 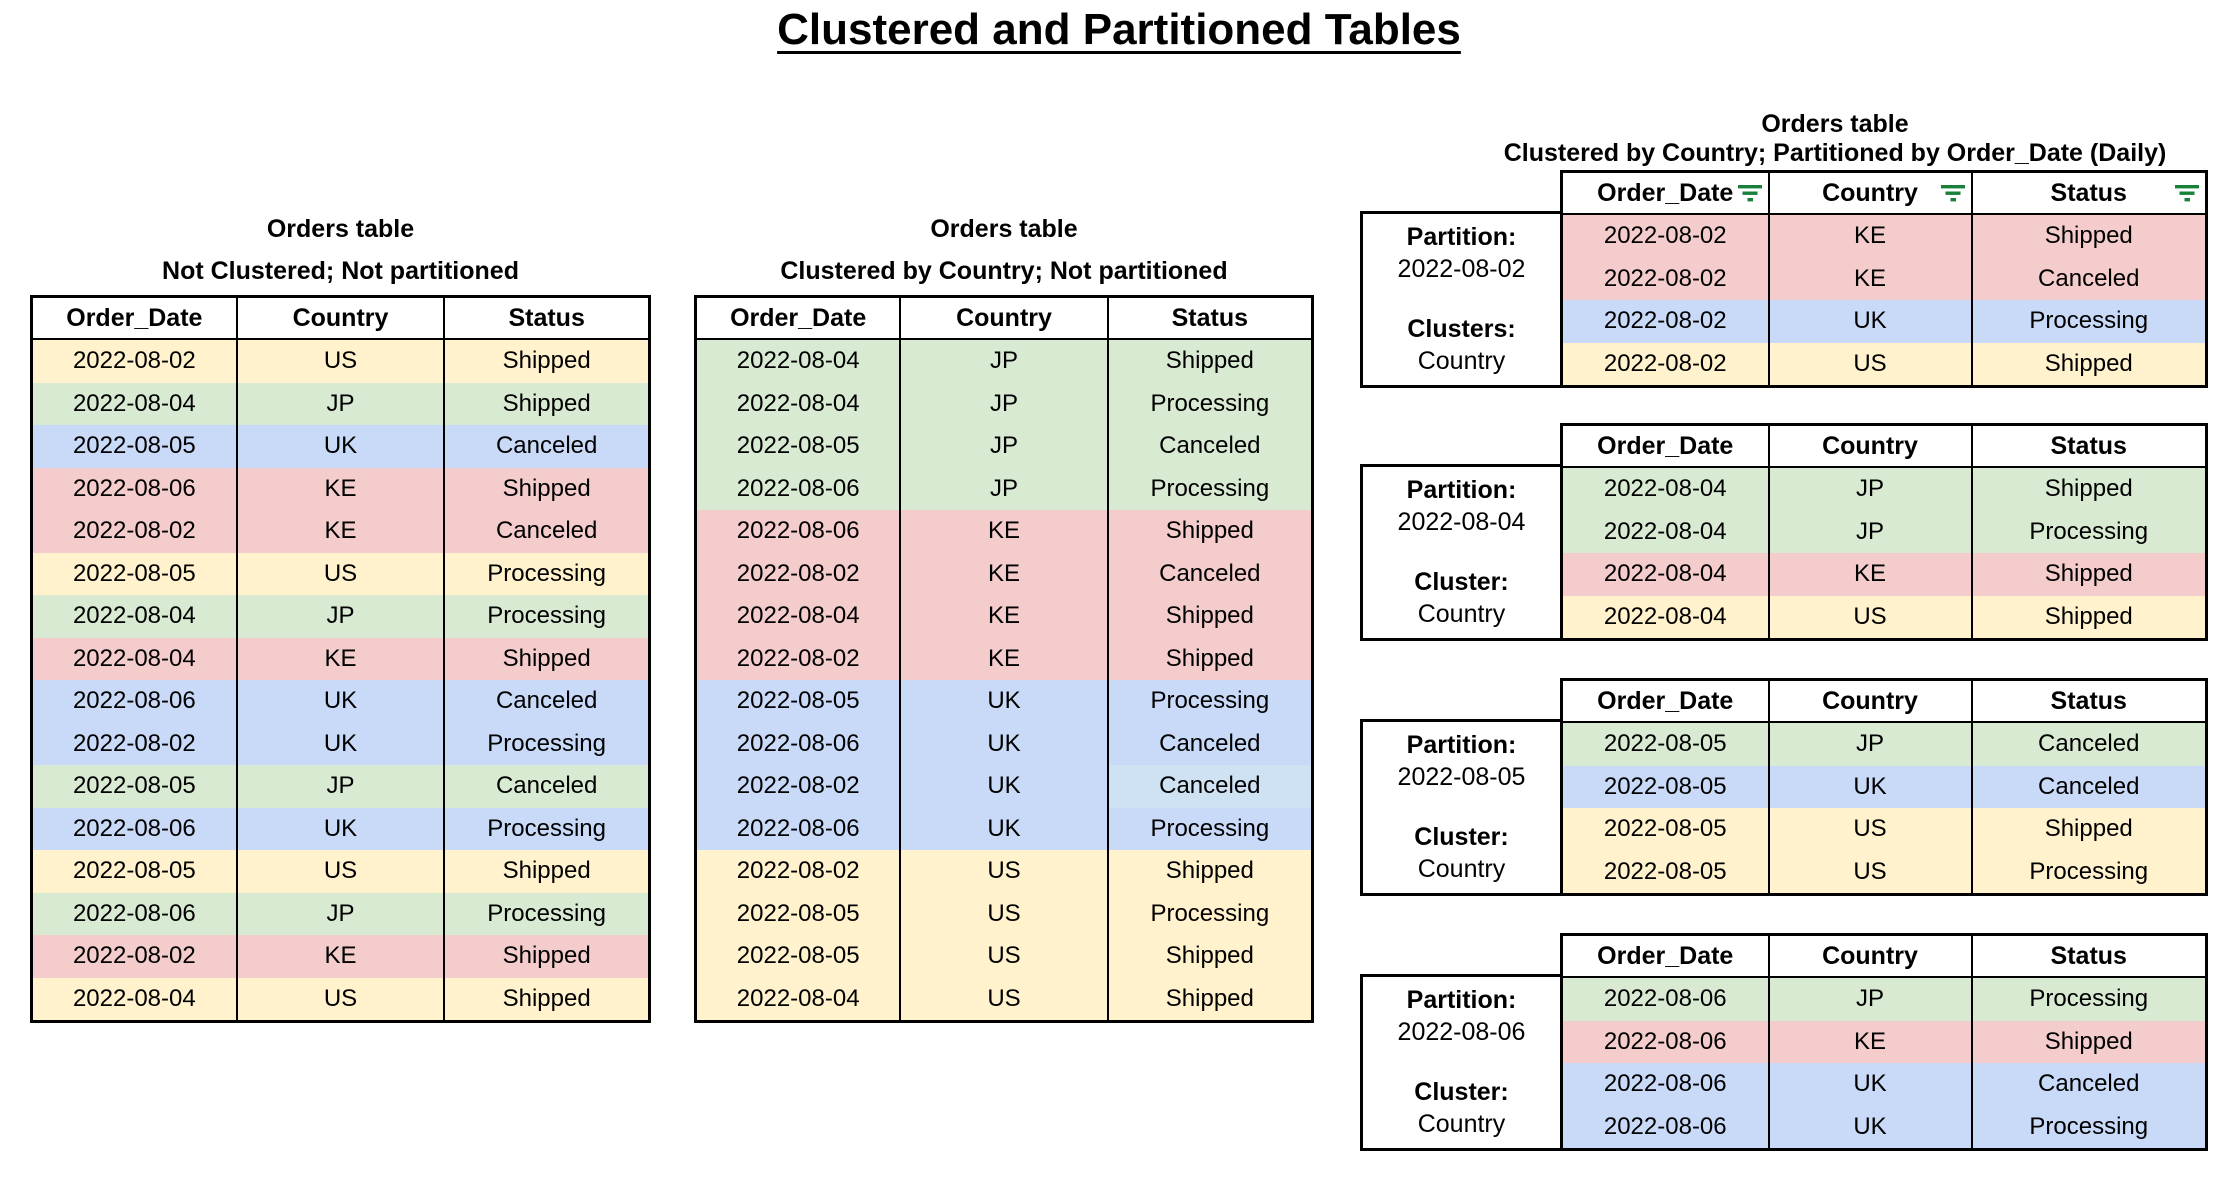 I want to click on partition-label-box-0: Partition: 2022-08-02 Clusters: Country, so click(x=1460, y=299).